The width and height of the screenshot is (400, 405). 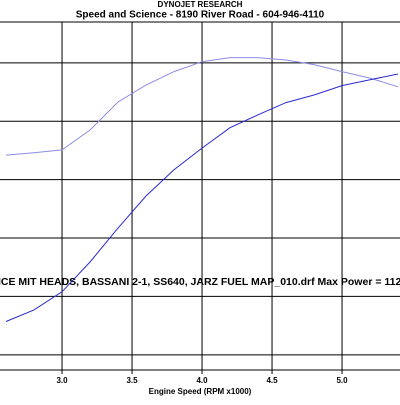 What do you see at coordinates (272, 380) in the screenshot?
I see `x-tick-label: 4.5` at bounding box center [272, 380].